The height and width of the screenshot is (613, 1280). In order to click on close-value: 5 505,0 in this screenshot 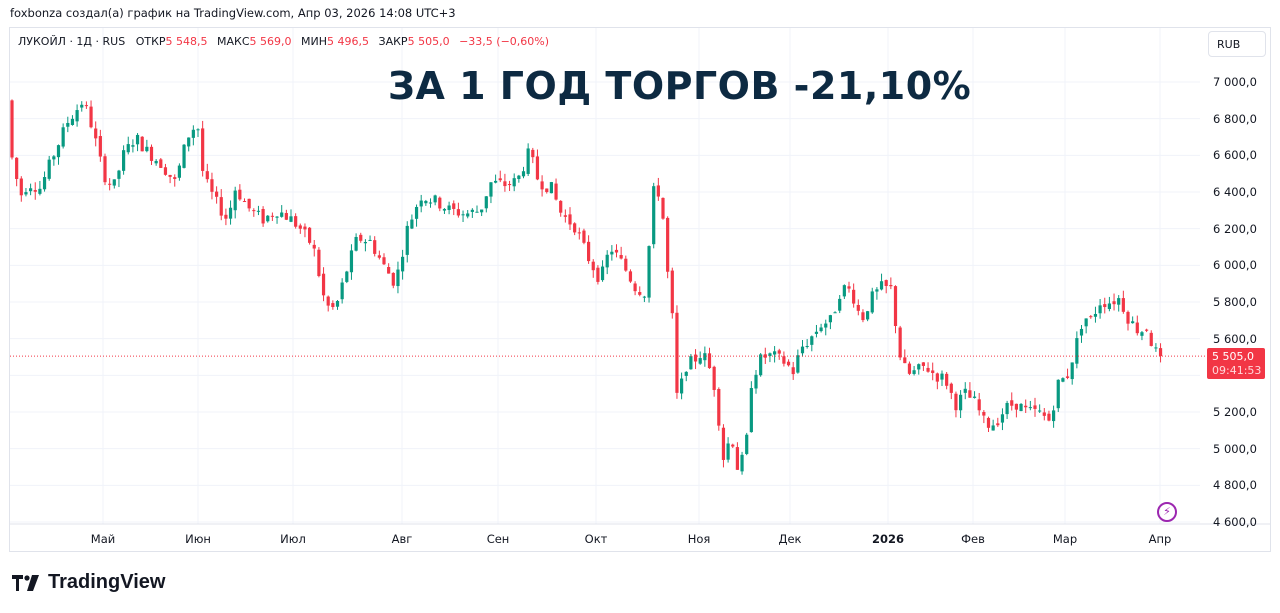, I will do `click(428, 41)`.